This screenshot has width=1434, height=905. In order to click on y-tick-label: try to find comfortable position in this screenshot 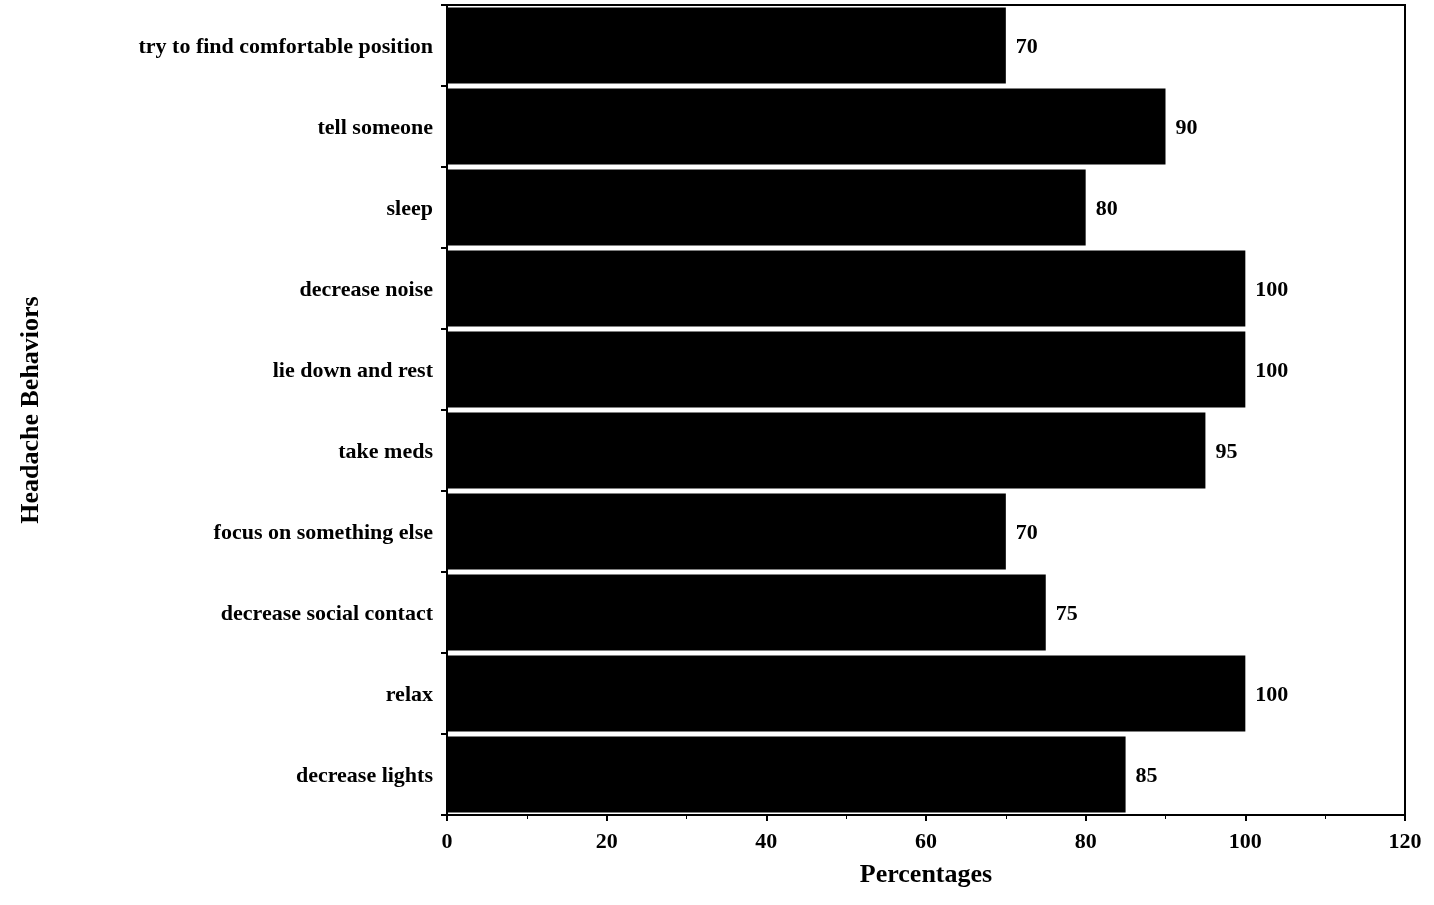, I will do `click(285, 45)`.